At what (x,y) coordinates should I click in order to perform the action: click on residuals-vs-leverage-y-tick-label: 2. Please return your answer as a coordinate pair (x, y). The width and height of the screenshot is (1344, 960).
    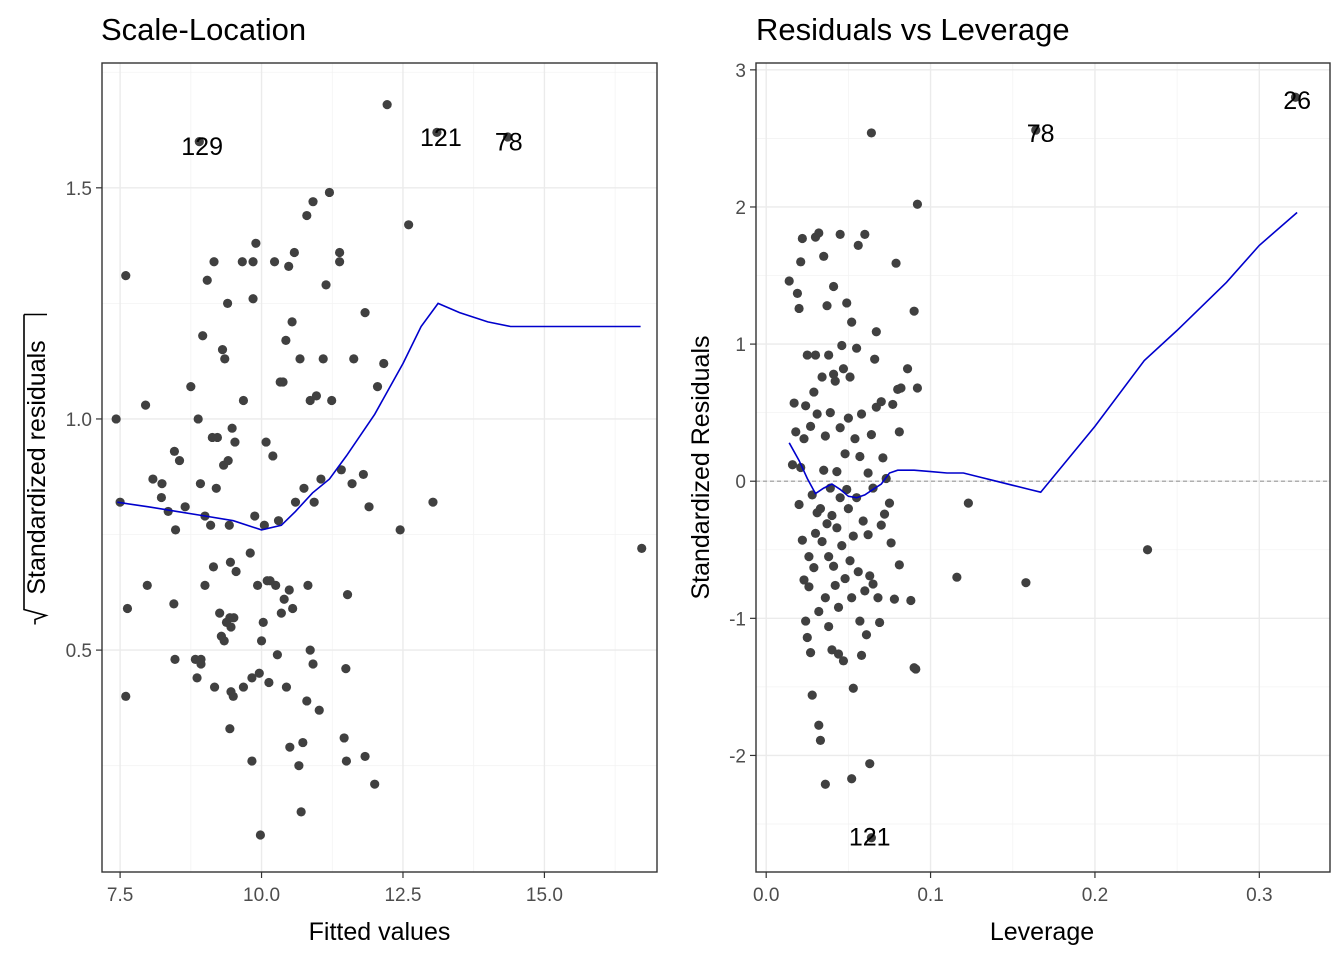
    Looking at the image, I should click on (740, 208).